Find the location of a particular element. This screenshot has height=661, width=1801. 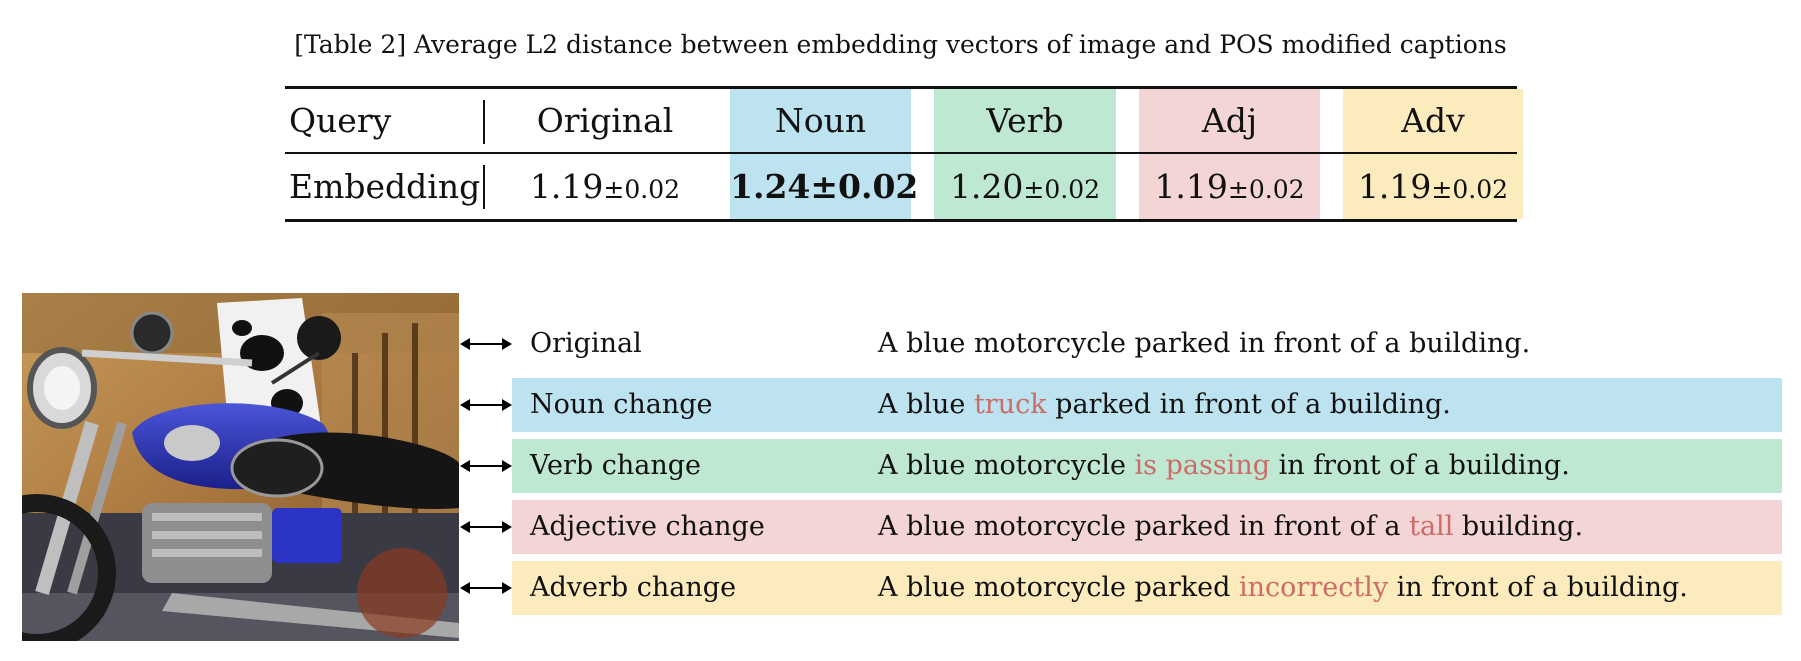

cell-adv: 1.19±0.02 is located at coordinates (1433, 186).